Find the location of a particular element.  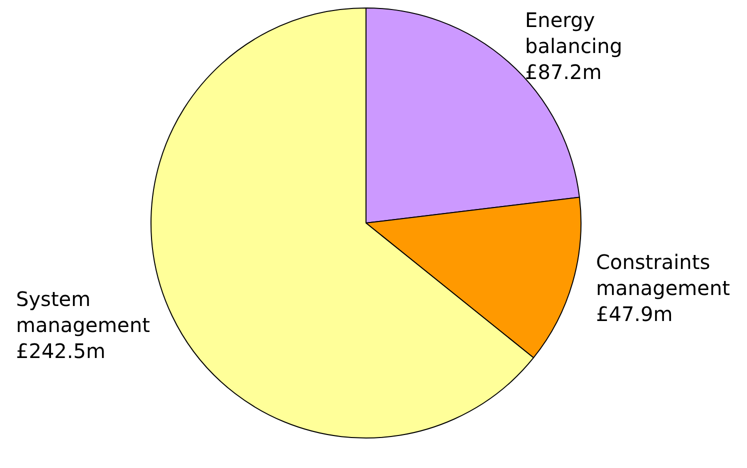

slice-label: Energy balancing is located at coordinates (573, 33).